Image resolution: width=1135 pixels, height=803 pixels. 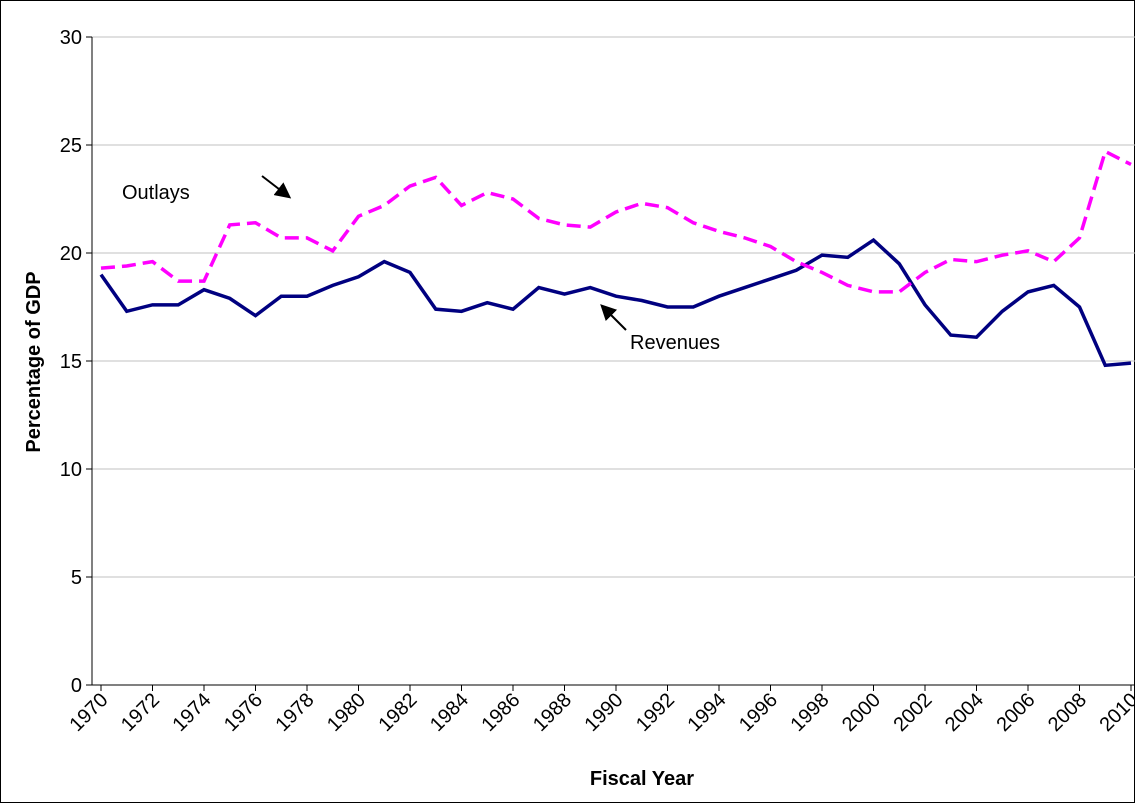 What do you see at coordinates (71, 146) in the screenshot?
I see `y-tick-label: 25` at bounding box center [71, 146].